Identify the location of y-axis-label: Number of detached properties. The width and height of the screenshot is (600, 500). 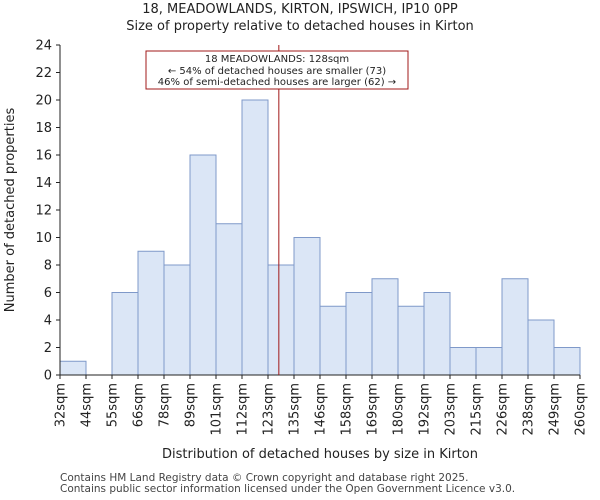
(10, 210).